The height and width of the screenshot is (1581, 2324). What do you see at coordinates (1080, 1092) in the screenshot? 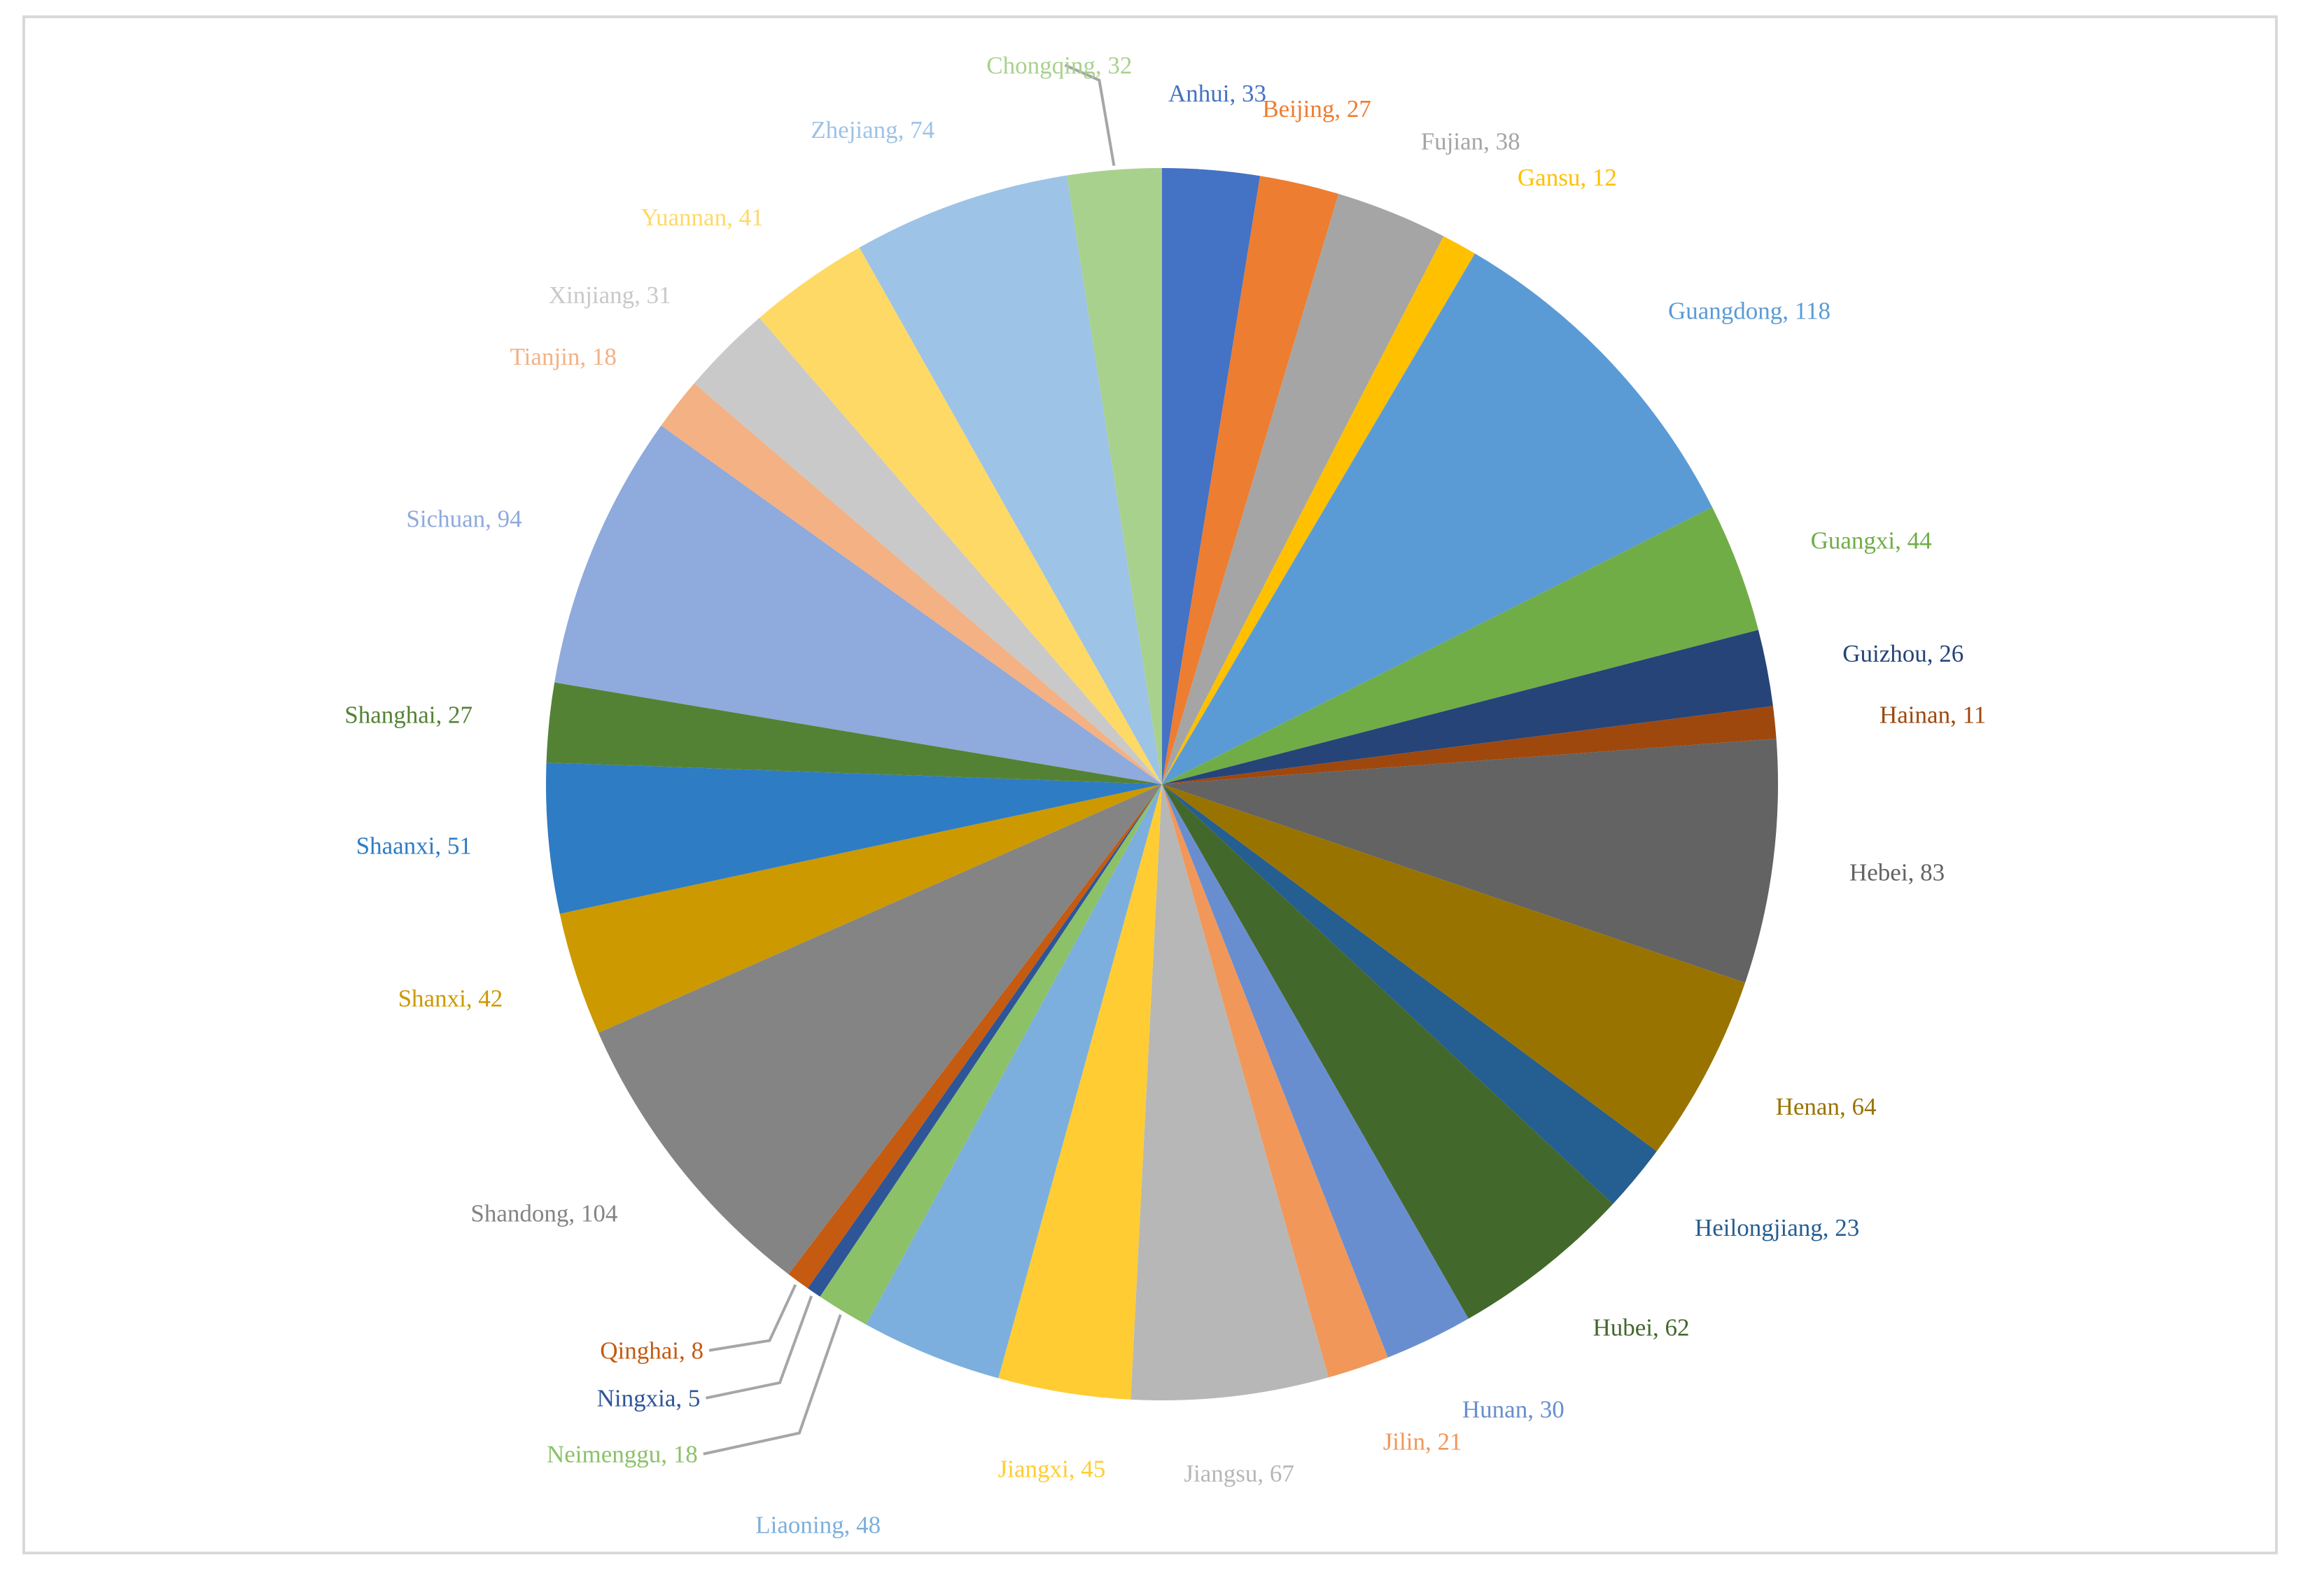
I see `pie-slice-jiangxi` at bounding box center [1080, 1092].